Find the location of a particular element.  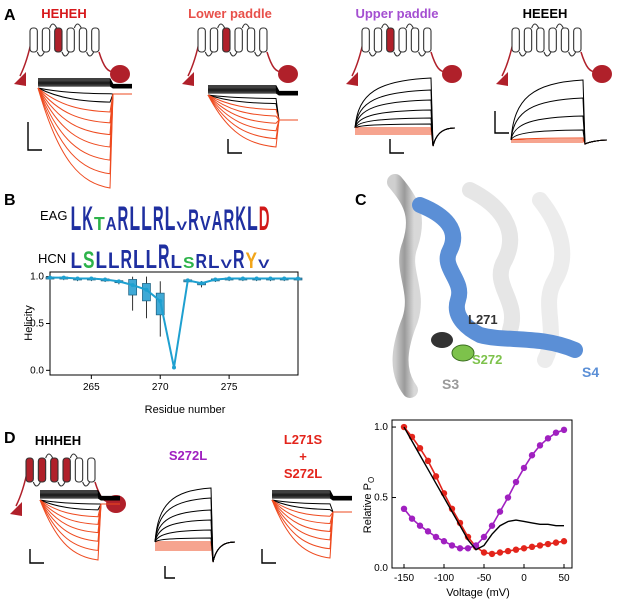

helicity-ylabel: Helicity is located at coordinates (29, 323).